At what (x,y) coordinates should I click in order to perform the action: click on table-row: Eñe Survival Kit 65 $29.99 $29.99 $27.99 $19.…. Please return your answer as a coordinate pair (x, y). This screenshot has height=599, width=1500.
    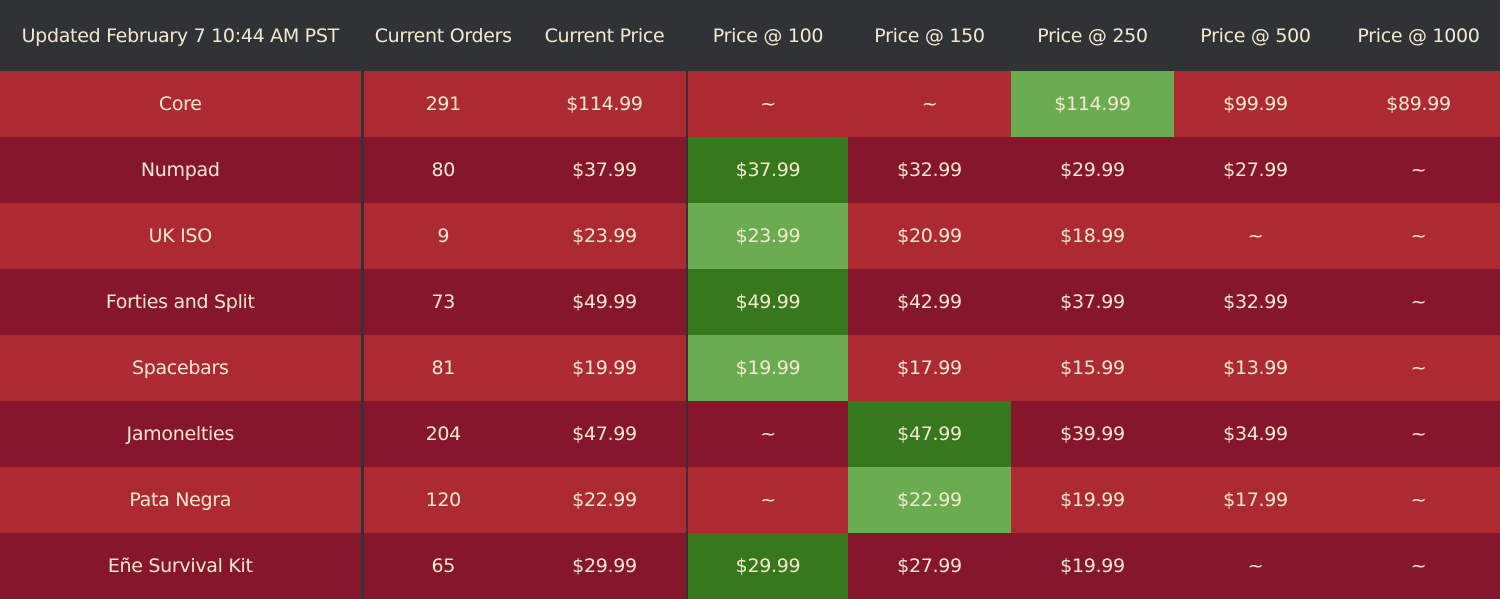
    Looking at the image, I should click on (750, 566).